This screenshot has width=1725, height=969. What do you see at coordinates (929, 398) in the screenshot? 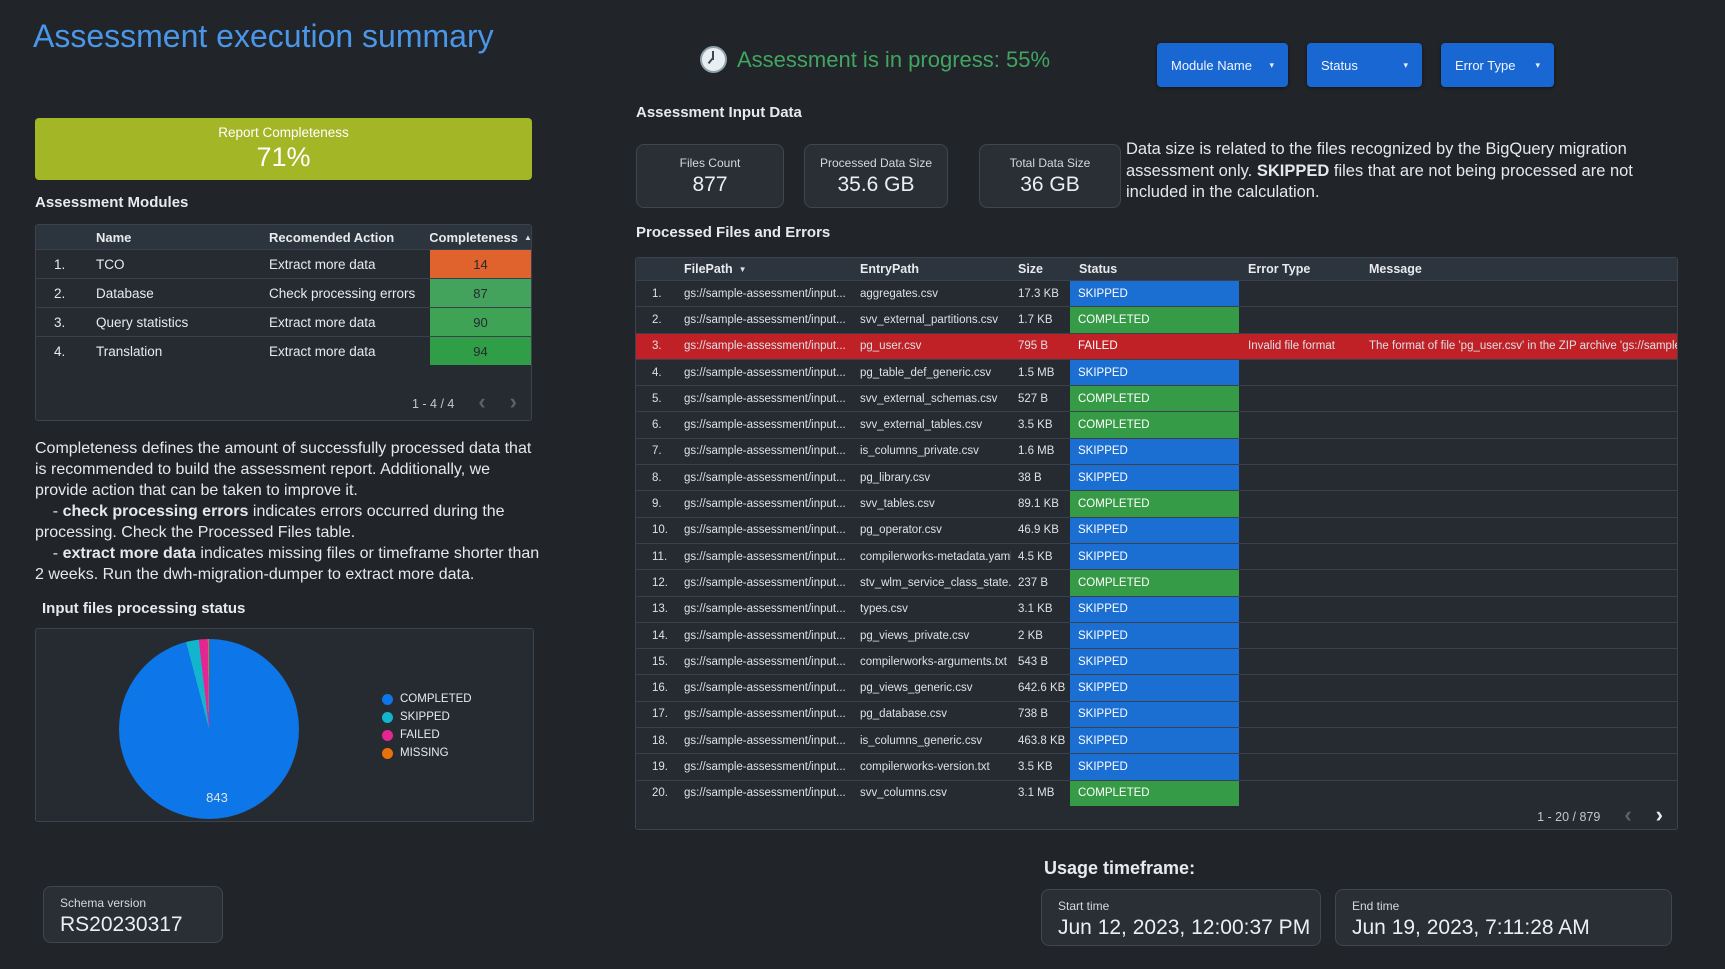
I see `entrypath-cell: svv_external_schemas.csv` at bounding box center [929, 398].